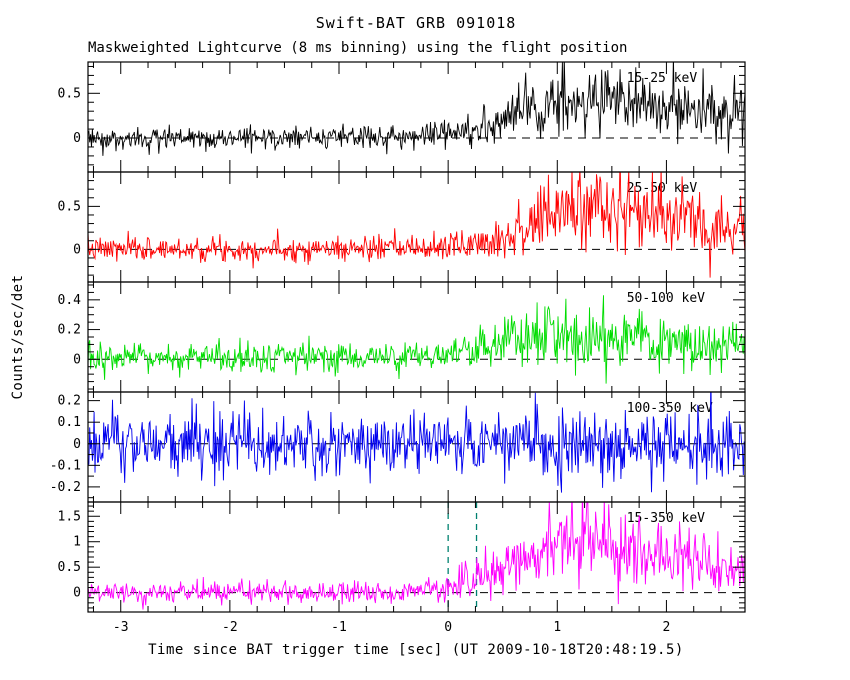  Describe the element at coordinates (69, 516) in the screenshot. I see `y-tick-label: 1.5` at that location.